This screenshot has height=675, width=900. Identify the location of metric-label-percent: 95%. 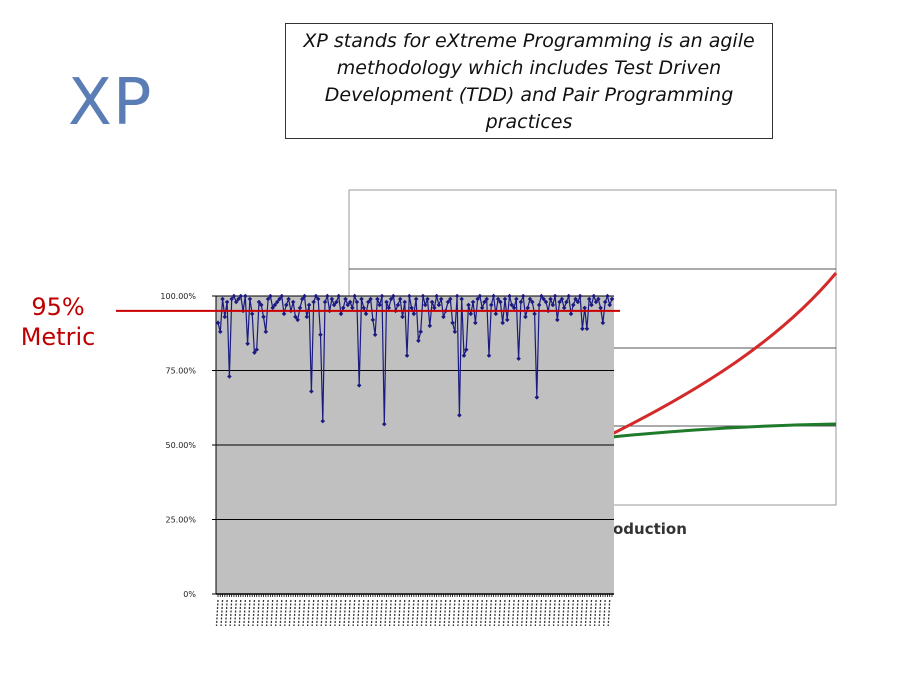
(58, 307).